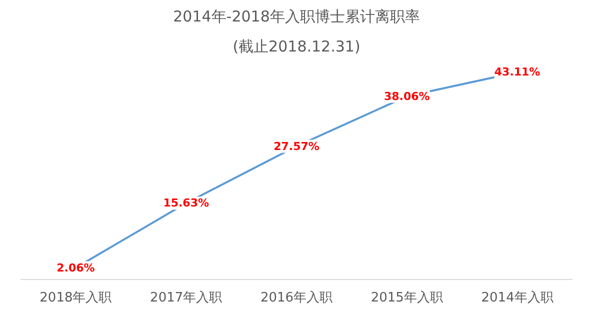 The image size is (599, 315). I want to click on x-tick-label: 2014年入职, so click(517, 298).